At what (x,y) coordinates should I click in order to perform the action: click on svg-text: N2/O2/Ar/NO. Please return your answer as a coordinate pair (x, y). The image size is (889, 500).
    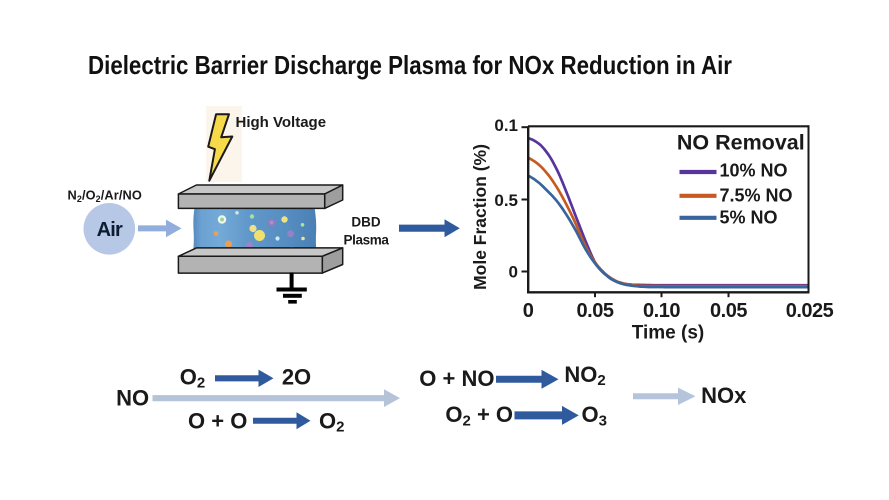
    Looking at the image, I should click on (105, 196).